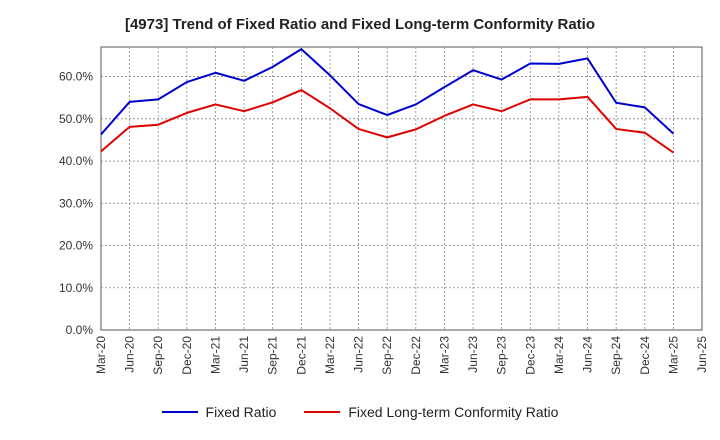 The width and height of the screenshot is (720, 440). Describe the element at coordinates (241, 412) in the screenshot. I see `legend-label-fixed-ratio: Fixed Ratio` at that location.